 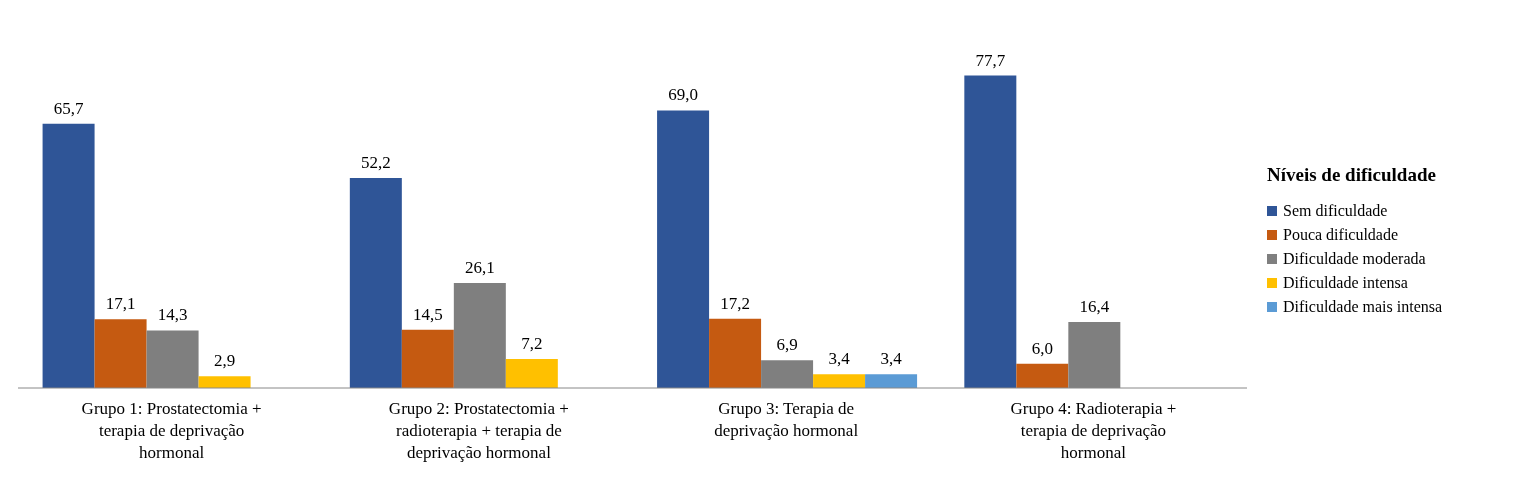 What do you see at coordinates (375, 163) in the screenshot?
I see `data-label: 52,2` at bounding box center [375, 163].